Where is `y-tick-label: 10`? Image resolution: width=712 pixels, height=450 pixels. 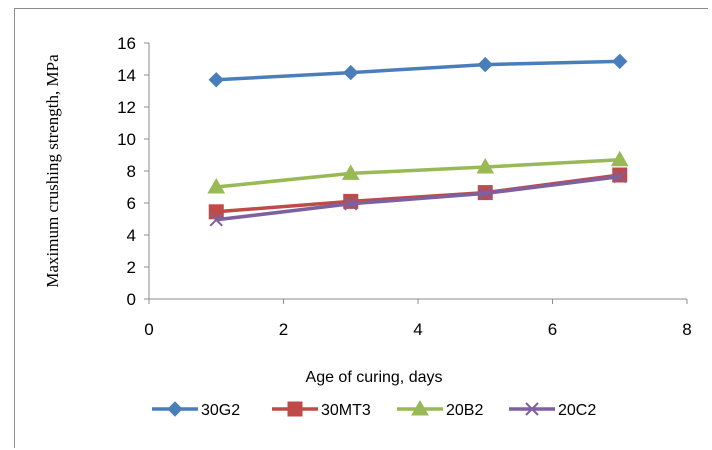 y-tick-label: 10 is located at coordinates (126, 139).